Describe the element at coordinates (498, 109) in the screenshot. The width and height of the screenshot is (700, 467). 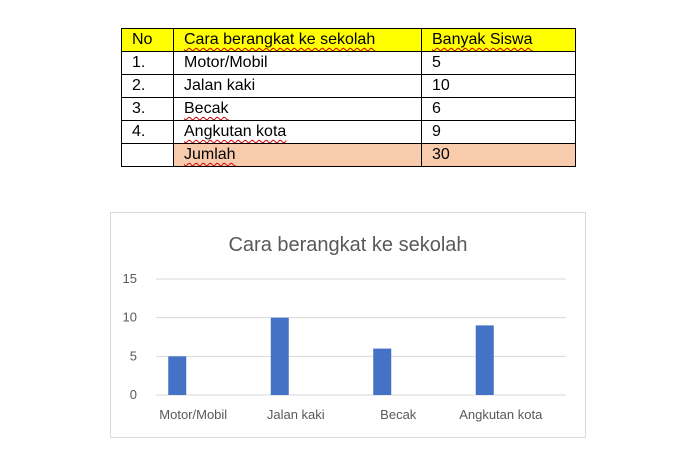
I see `row-count: 6` at that location.